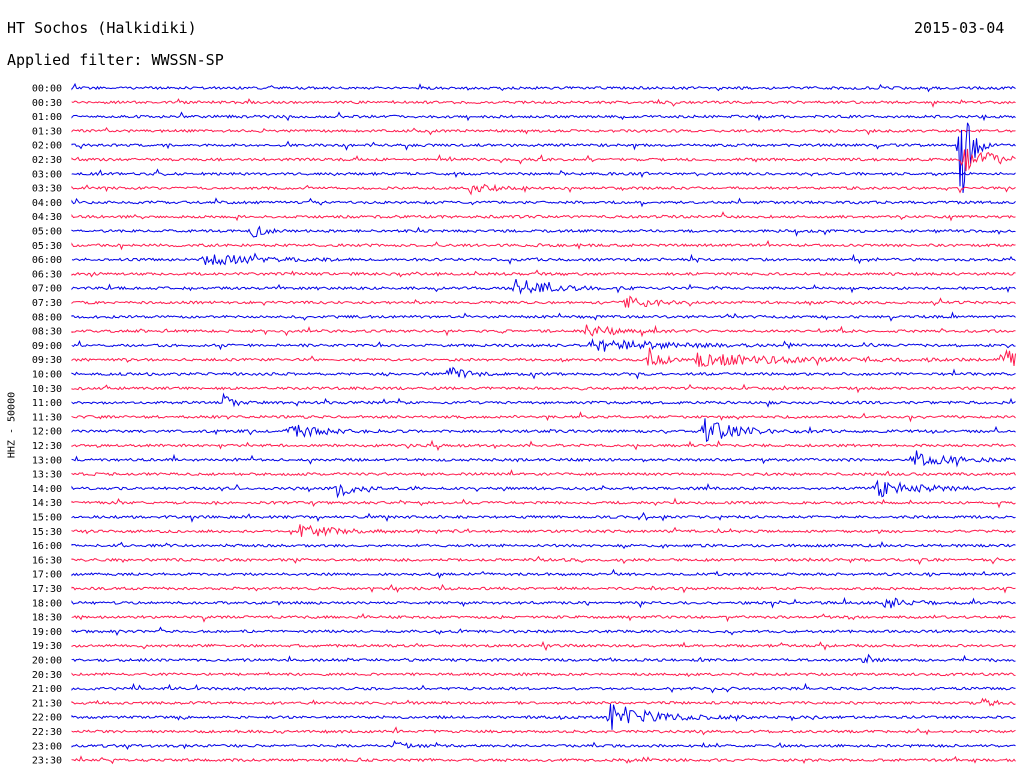 The width and height of the screenshot is (1024, 780). I want to click on row-label: 14:30, so click(47, 503).